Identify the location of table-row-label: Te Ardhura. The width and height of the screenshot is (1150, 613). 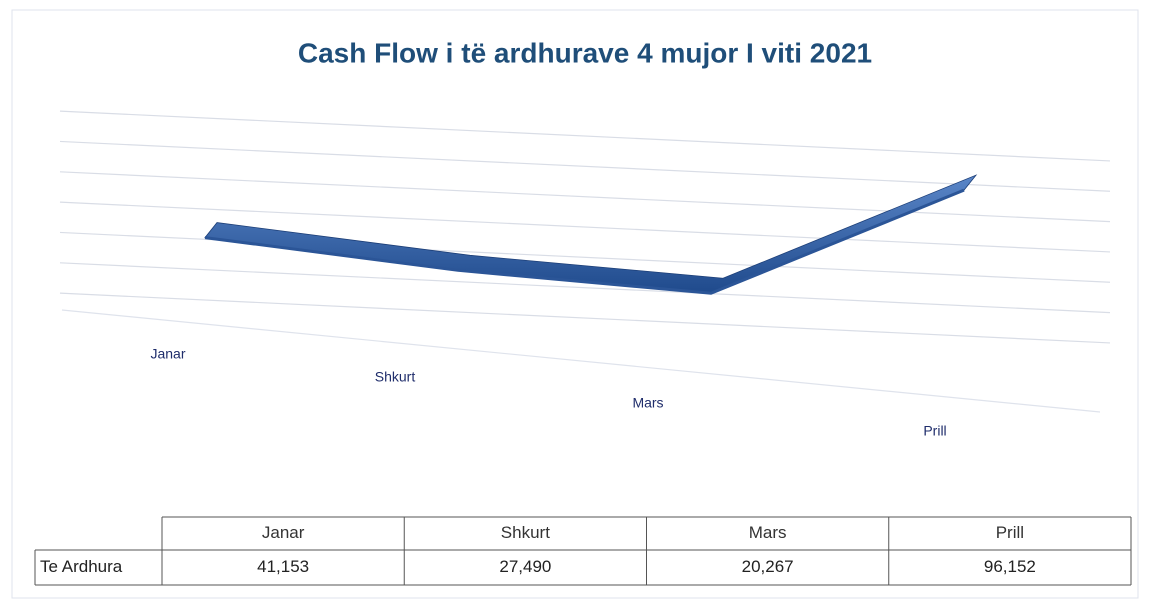
(81, 566).